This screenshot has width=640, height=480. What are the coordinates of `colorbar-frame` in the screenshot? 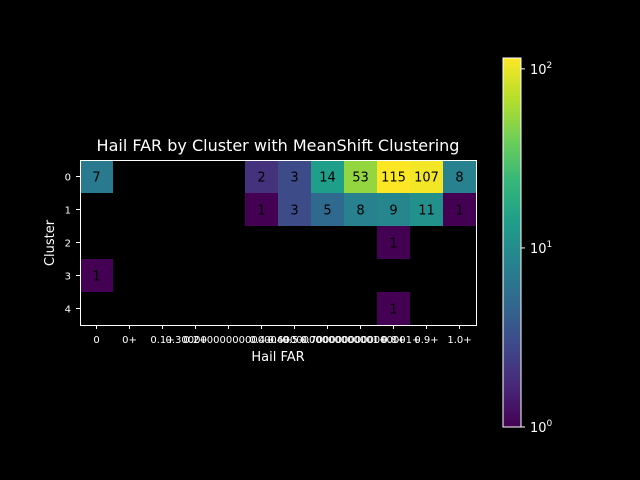 It's located at (512, 242).